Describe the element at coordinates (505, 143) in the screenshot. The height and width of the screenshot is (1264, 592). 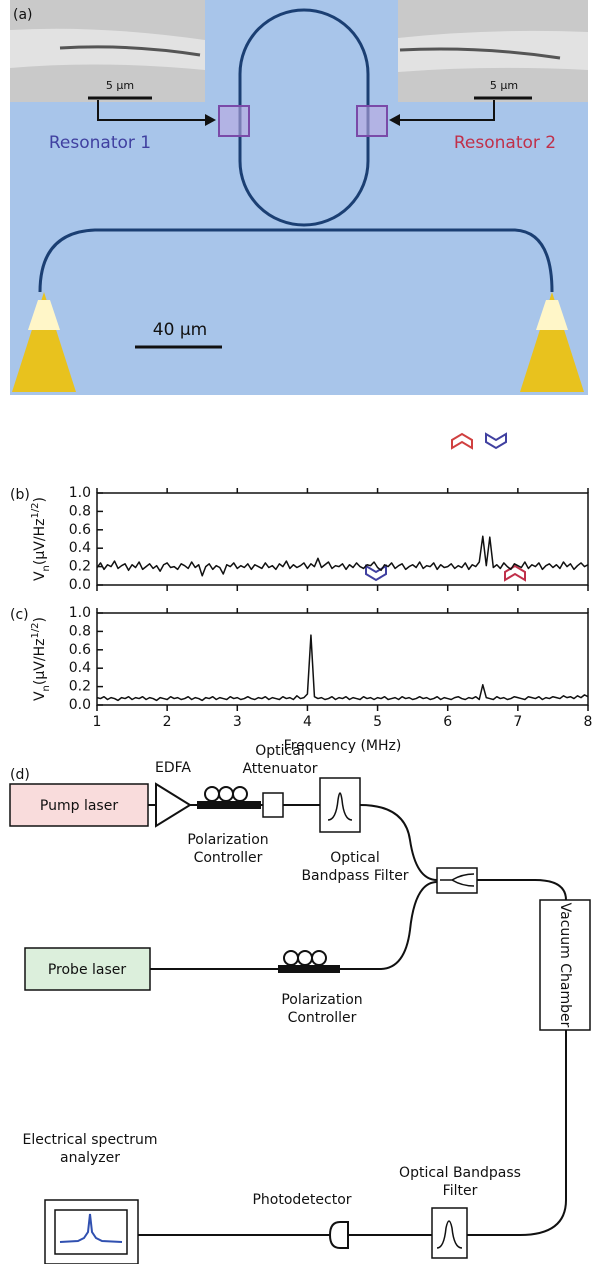
I see `resonator-label: Resonator 2` at that location.